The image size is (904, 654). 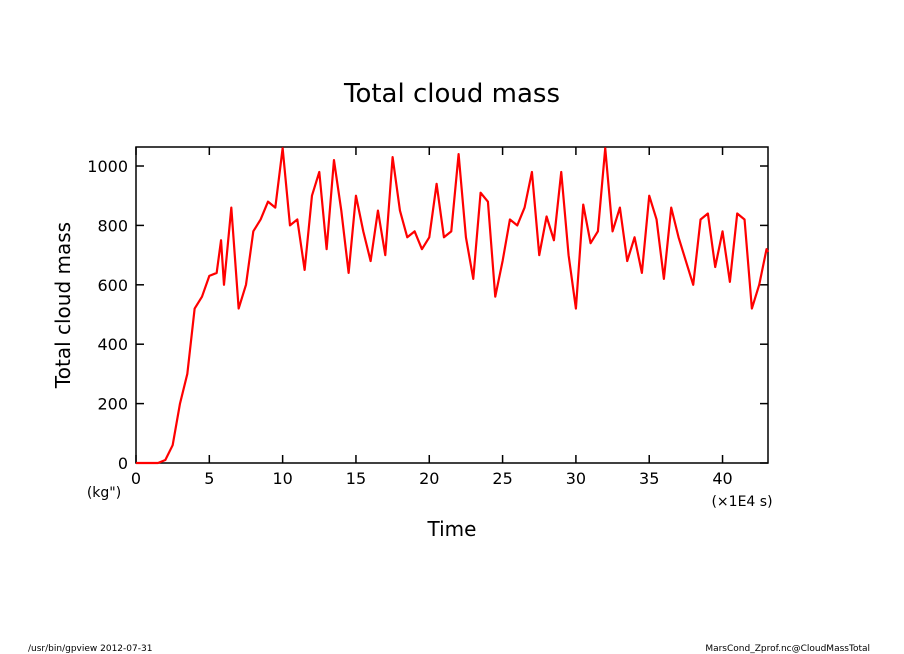 What do you see at coordinates (107, 166) in the screenshot?
I see `y-tick-label: 1000` at bounding box center [107, 166].